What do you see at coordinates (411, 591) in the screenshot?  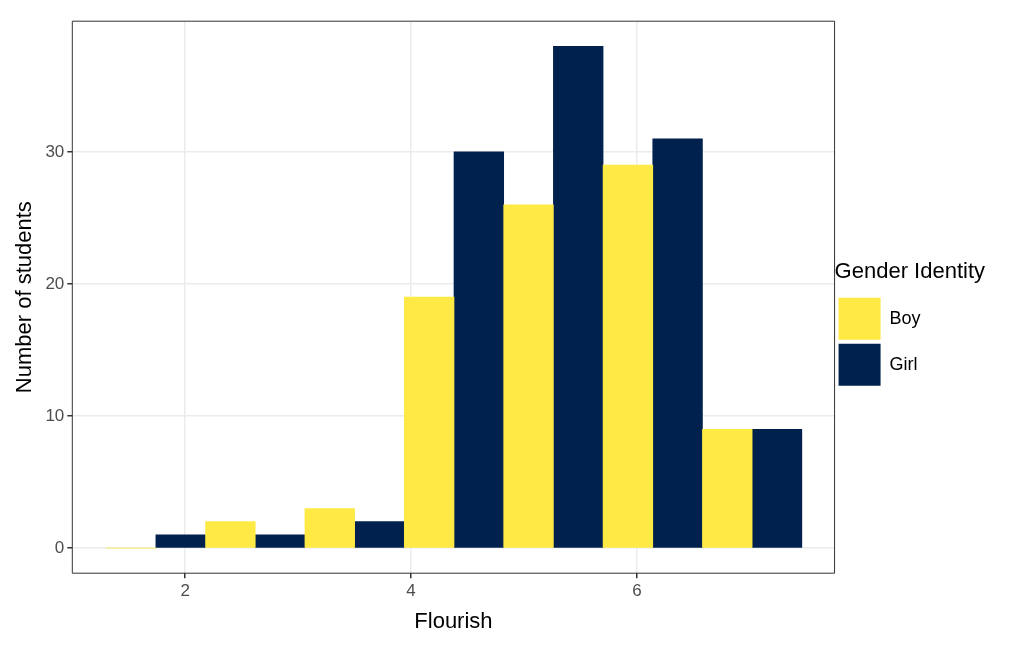 I see `x-tick-label: 4` at bounding box center [411, 591].